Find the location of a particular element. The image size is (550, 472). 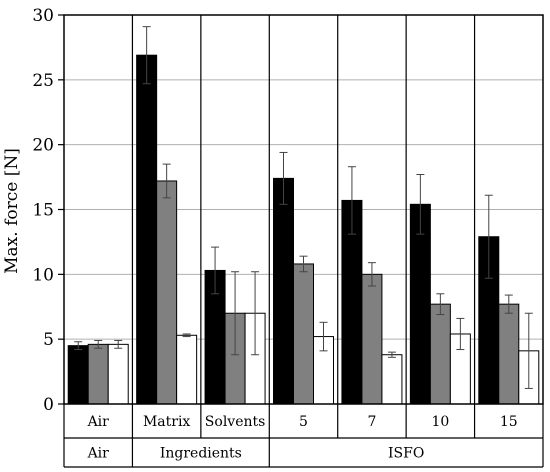

category-label: 5 is located at coordinates (303, 422).